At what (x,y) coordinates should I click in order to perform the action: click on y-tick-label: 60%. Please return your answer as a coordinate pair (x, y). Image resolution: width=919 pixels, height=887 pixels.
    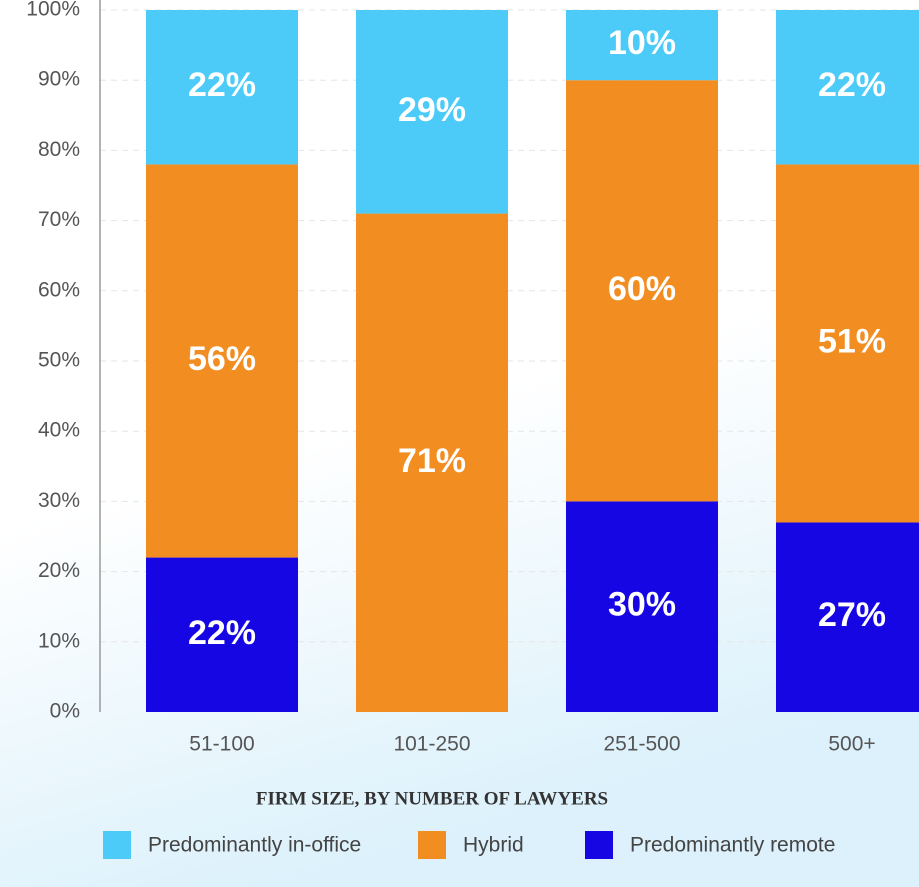
    Looking at the image, I should click on (59, 289).